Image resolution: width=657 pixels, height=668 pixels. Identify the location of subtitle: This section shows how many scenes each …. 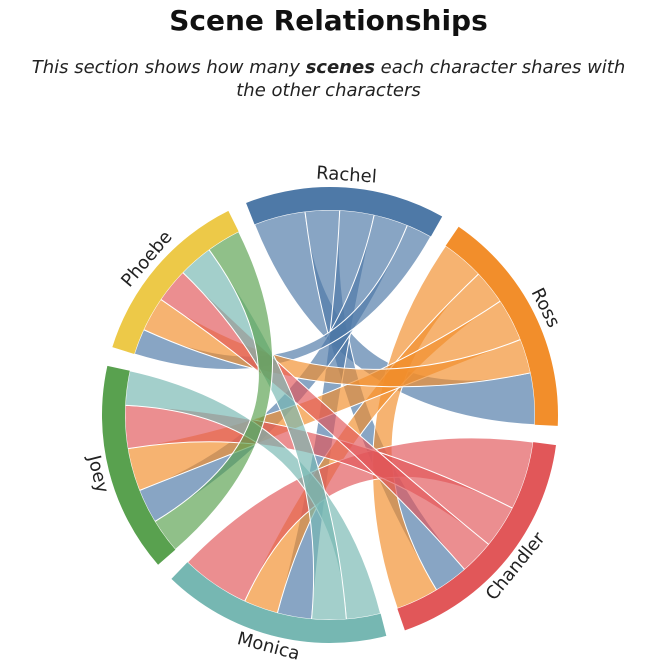
(328, 79).